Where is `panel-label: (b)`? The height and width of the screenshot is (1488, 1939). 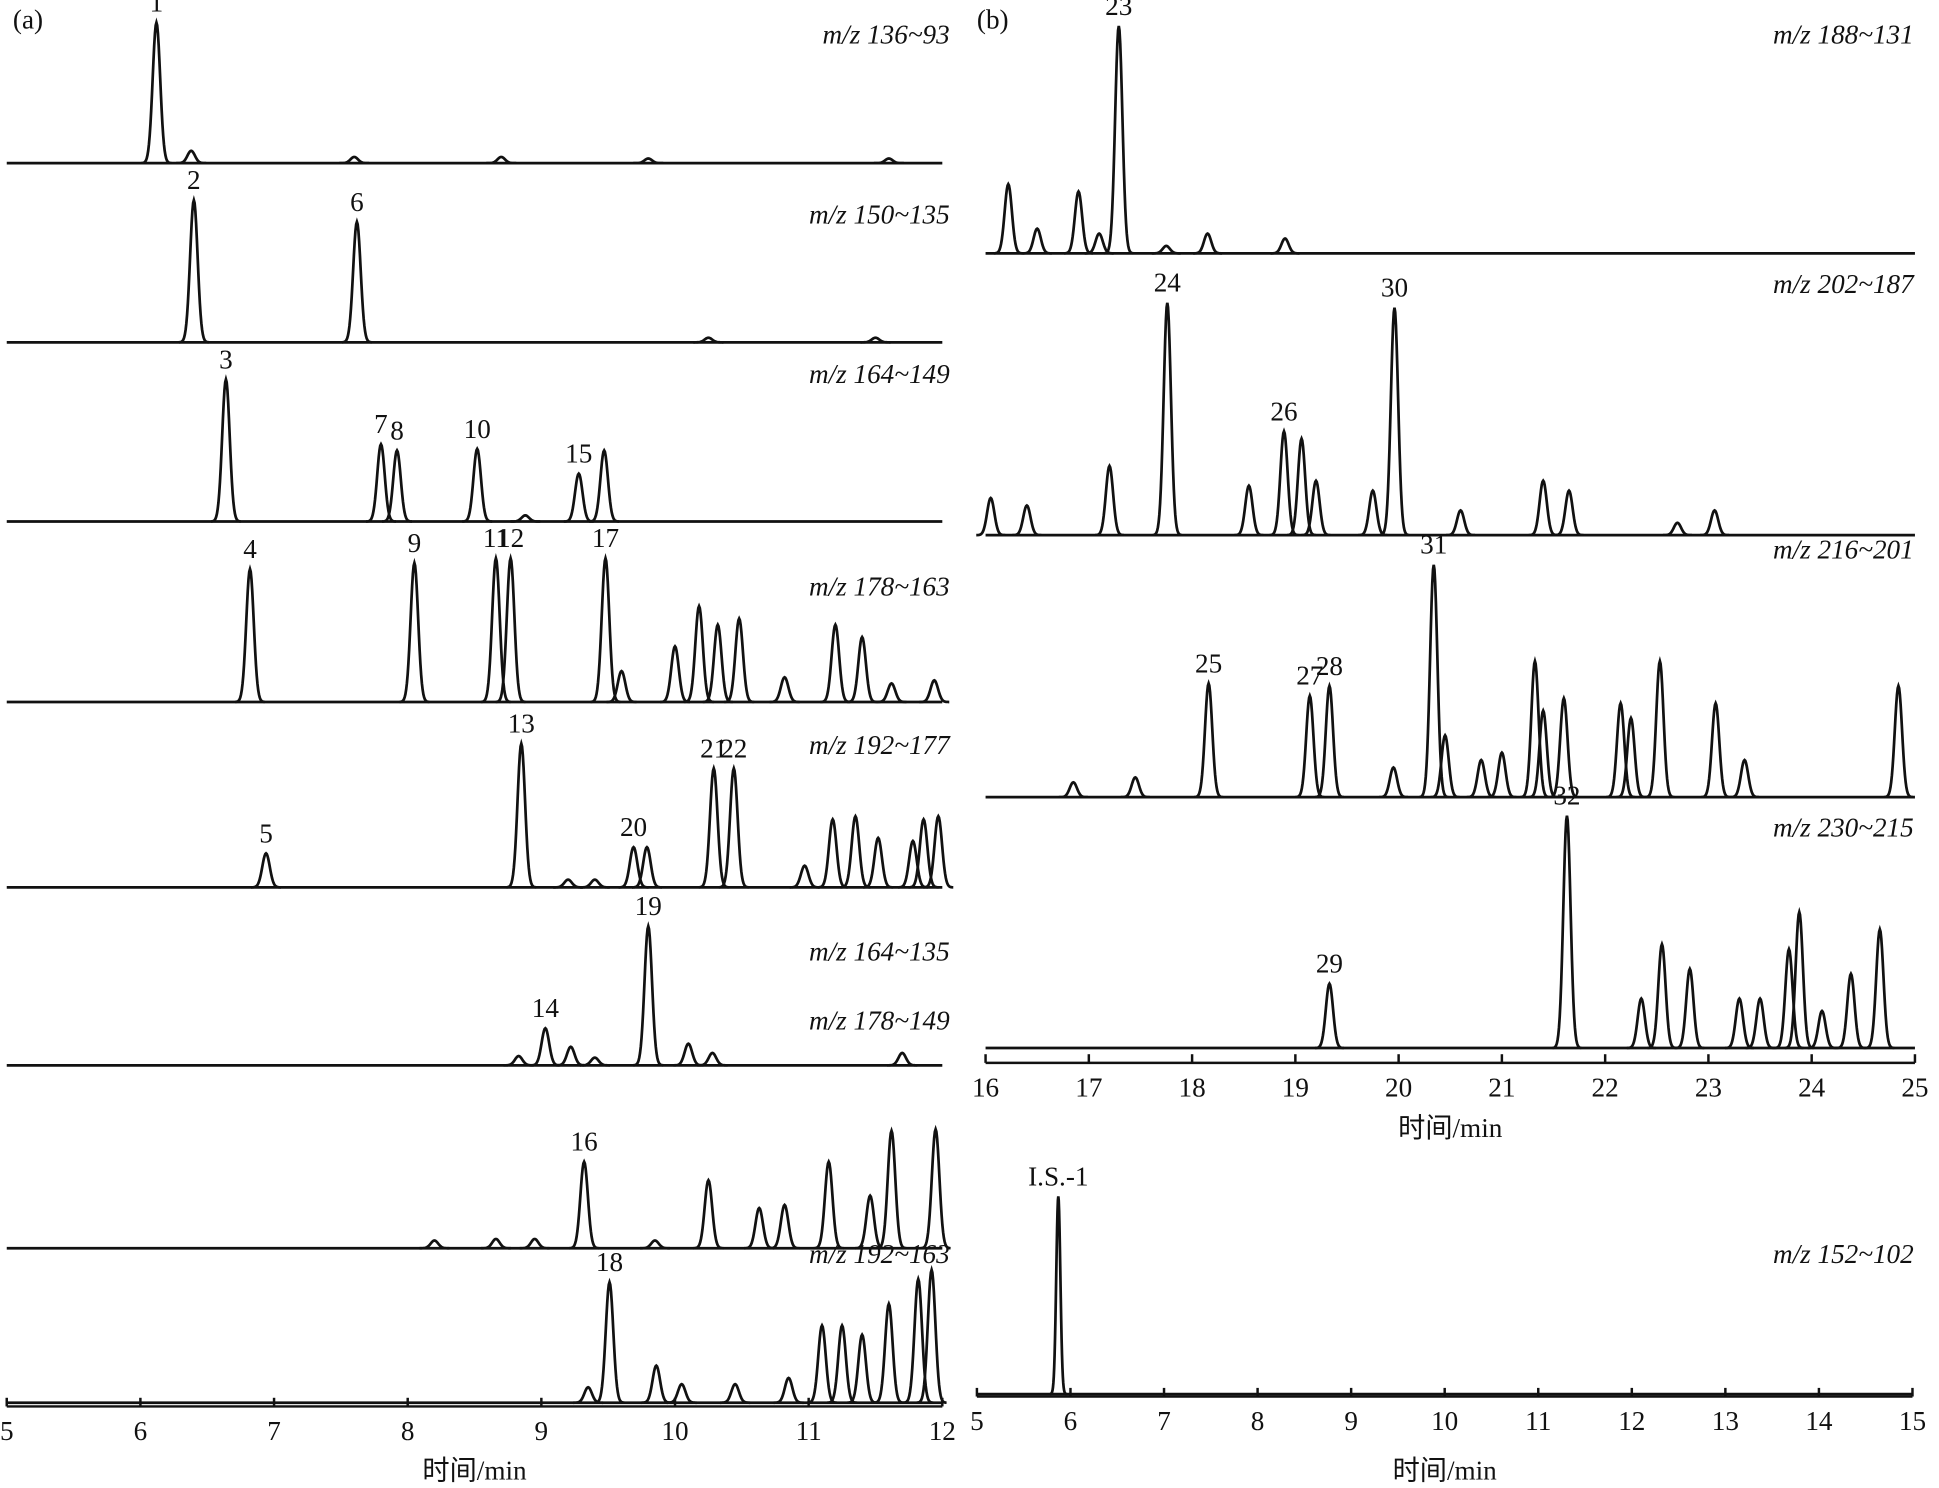 panel-label: (b) is located at coordinates (993, 19).